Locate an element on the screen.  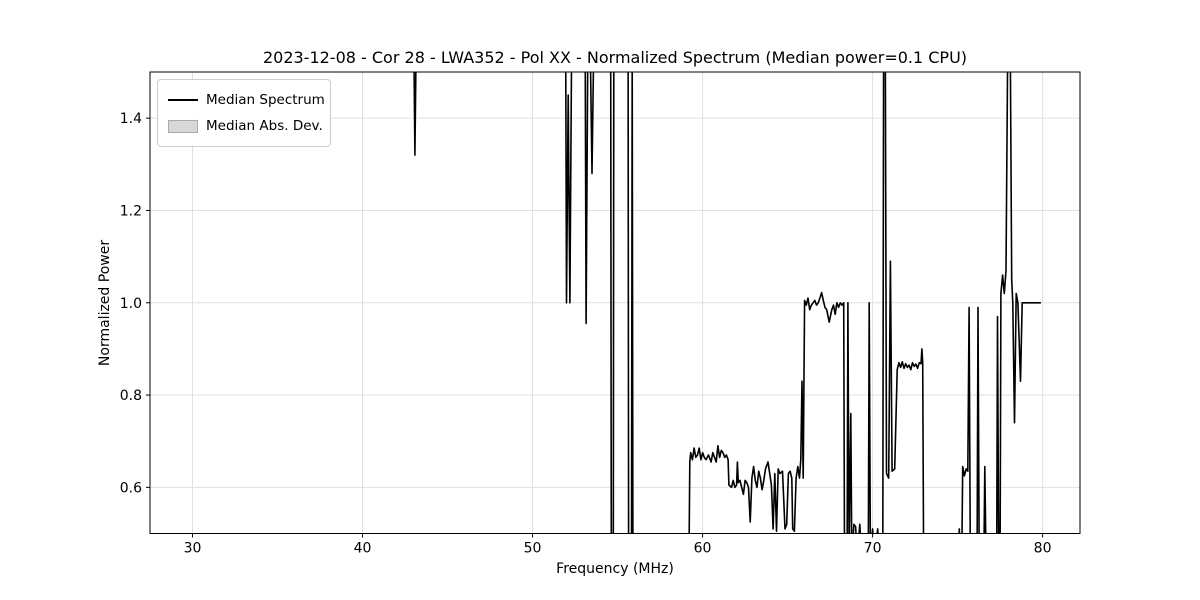
legend-label: Median Abs. Dev. is located at coordinates (264, 126).